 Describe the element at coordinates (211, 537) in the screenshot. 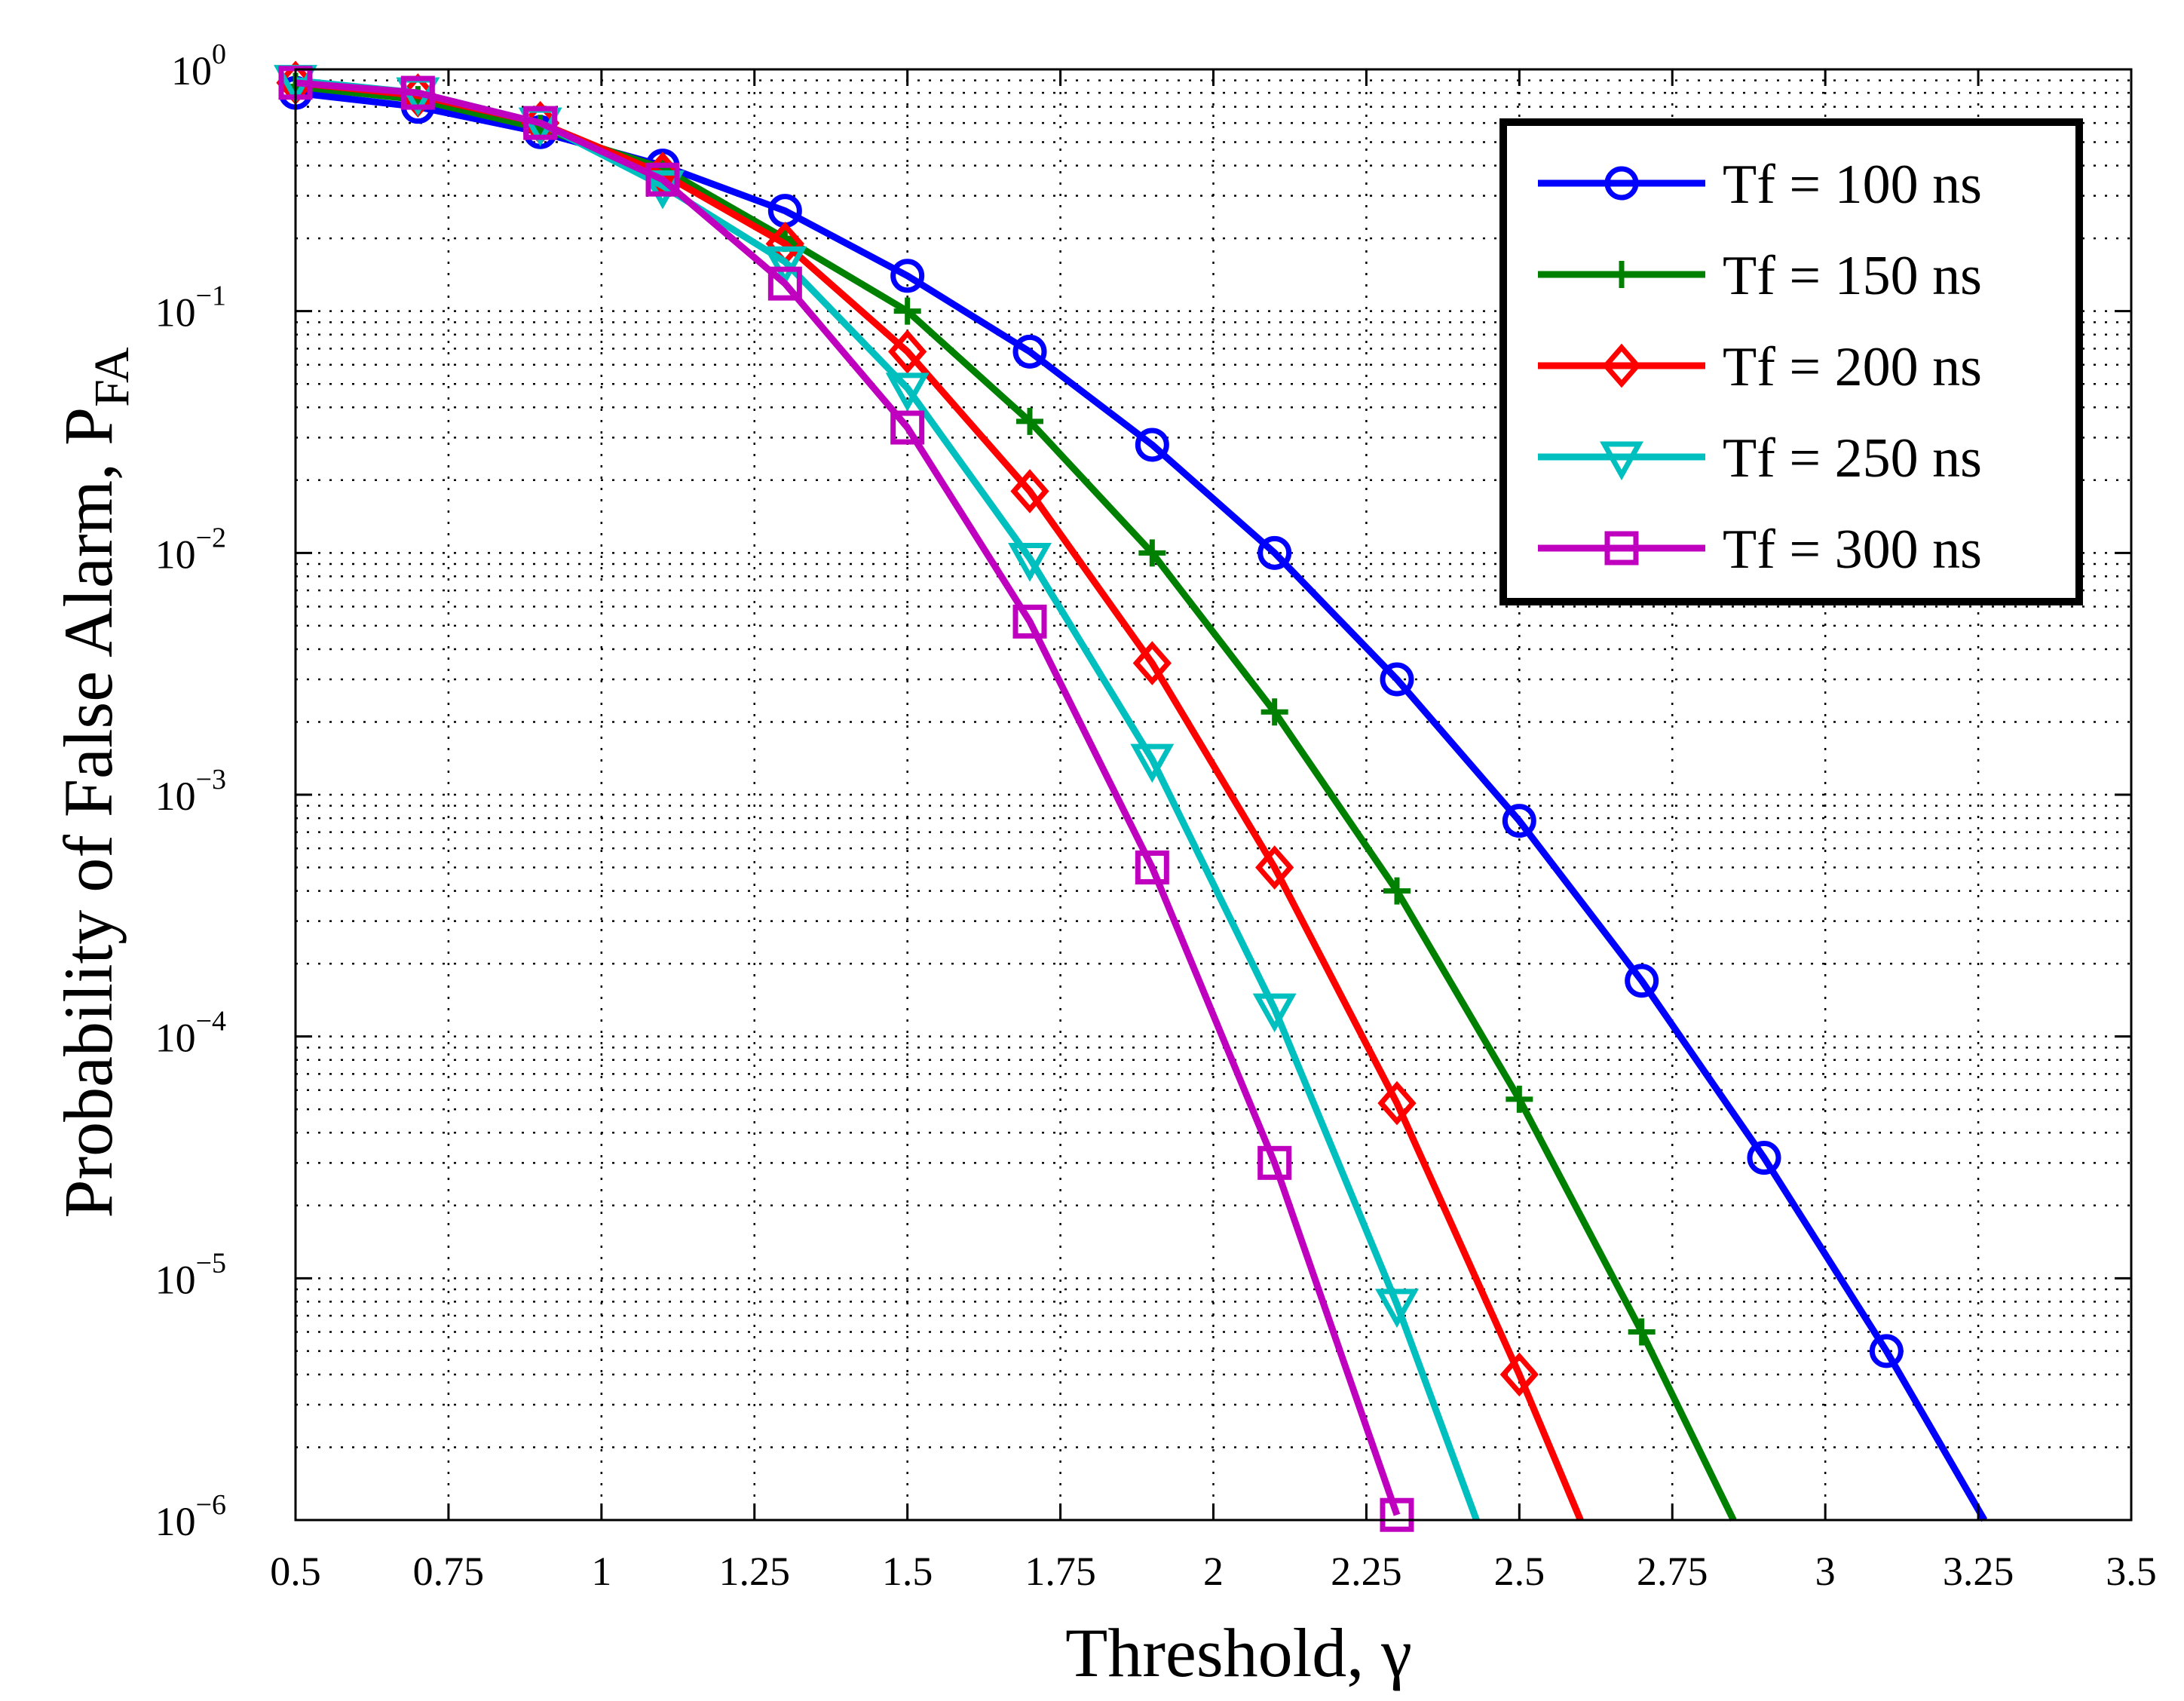

I see `y-tick-exponent: −2` at that location.